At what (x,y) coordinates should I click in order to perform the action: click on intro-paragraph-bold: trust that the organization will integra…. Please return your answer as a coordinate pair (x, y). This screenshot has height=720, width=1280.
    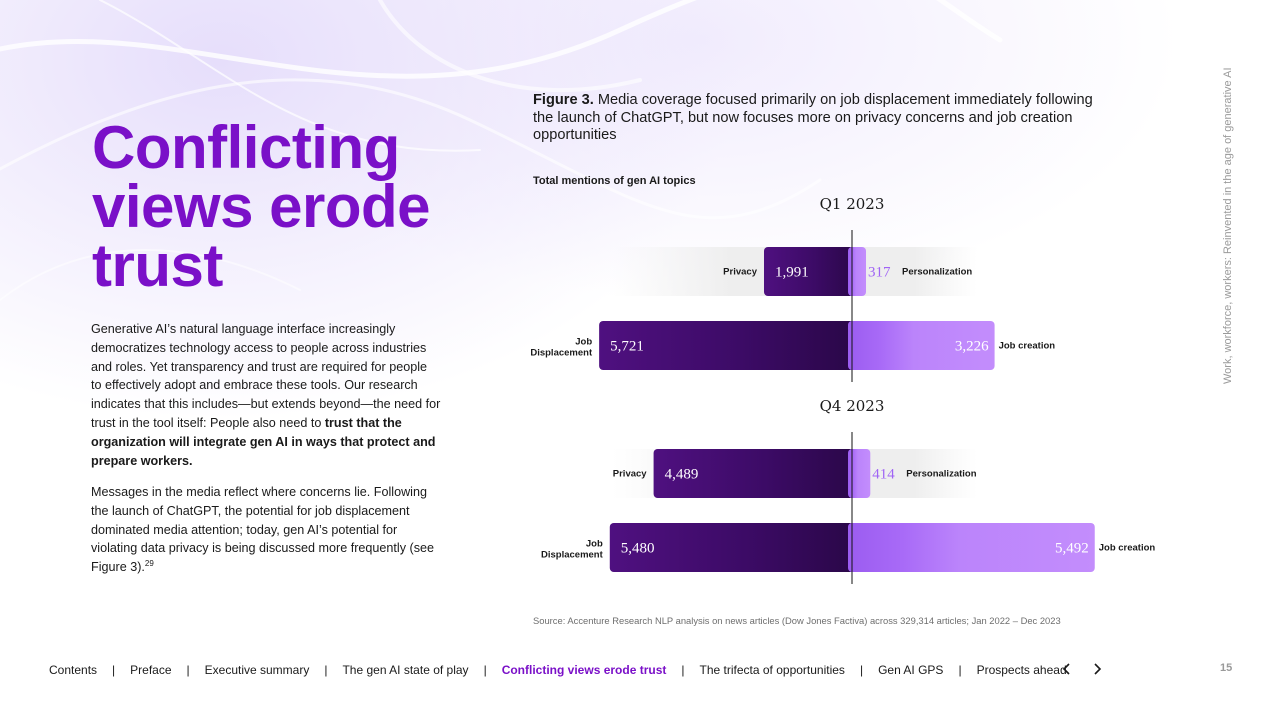
    Looking at the image, I should click on (263, 441).